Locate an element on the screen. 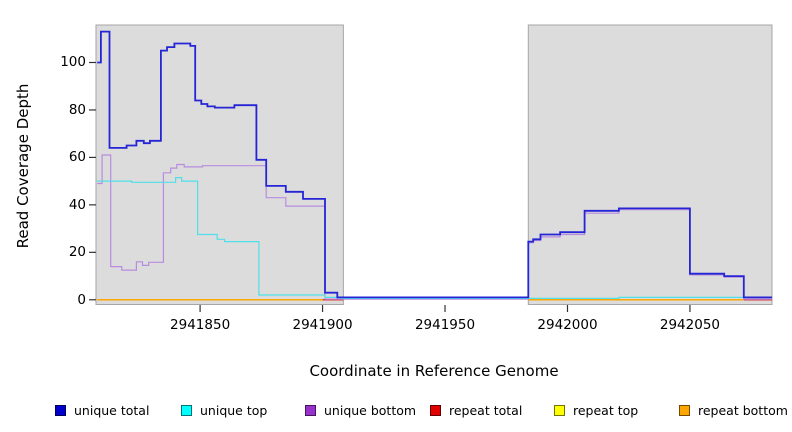 This screenshot has width=792, height=432. legend-item-unique-top: unique top is located at coordinates (224, 410).